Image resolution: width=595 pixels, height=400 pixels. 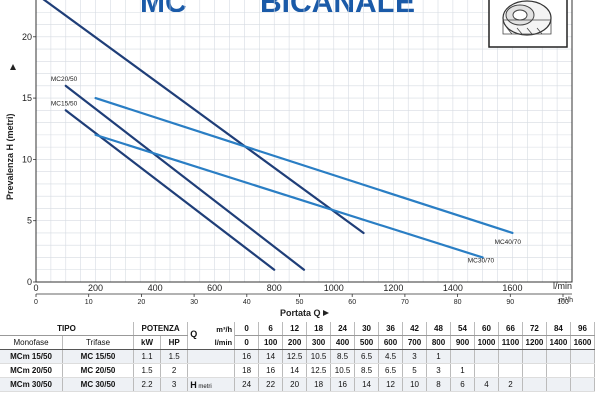 I want to click on head-value-cell: 22, so click(x=271, y=384).